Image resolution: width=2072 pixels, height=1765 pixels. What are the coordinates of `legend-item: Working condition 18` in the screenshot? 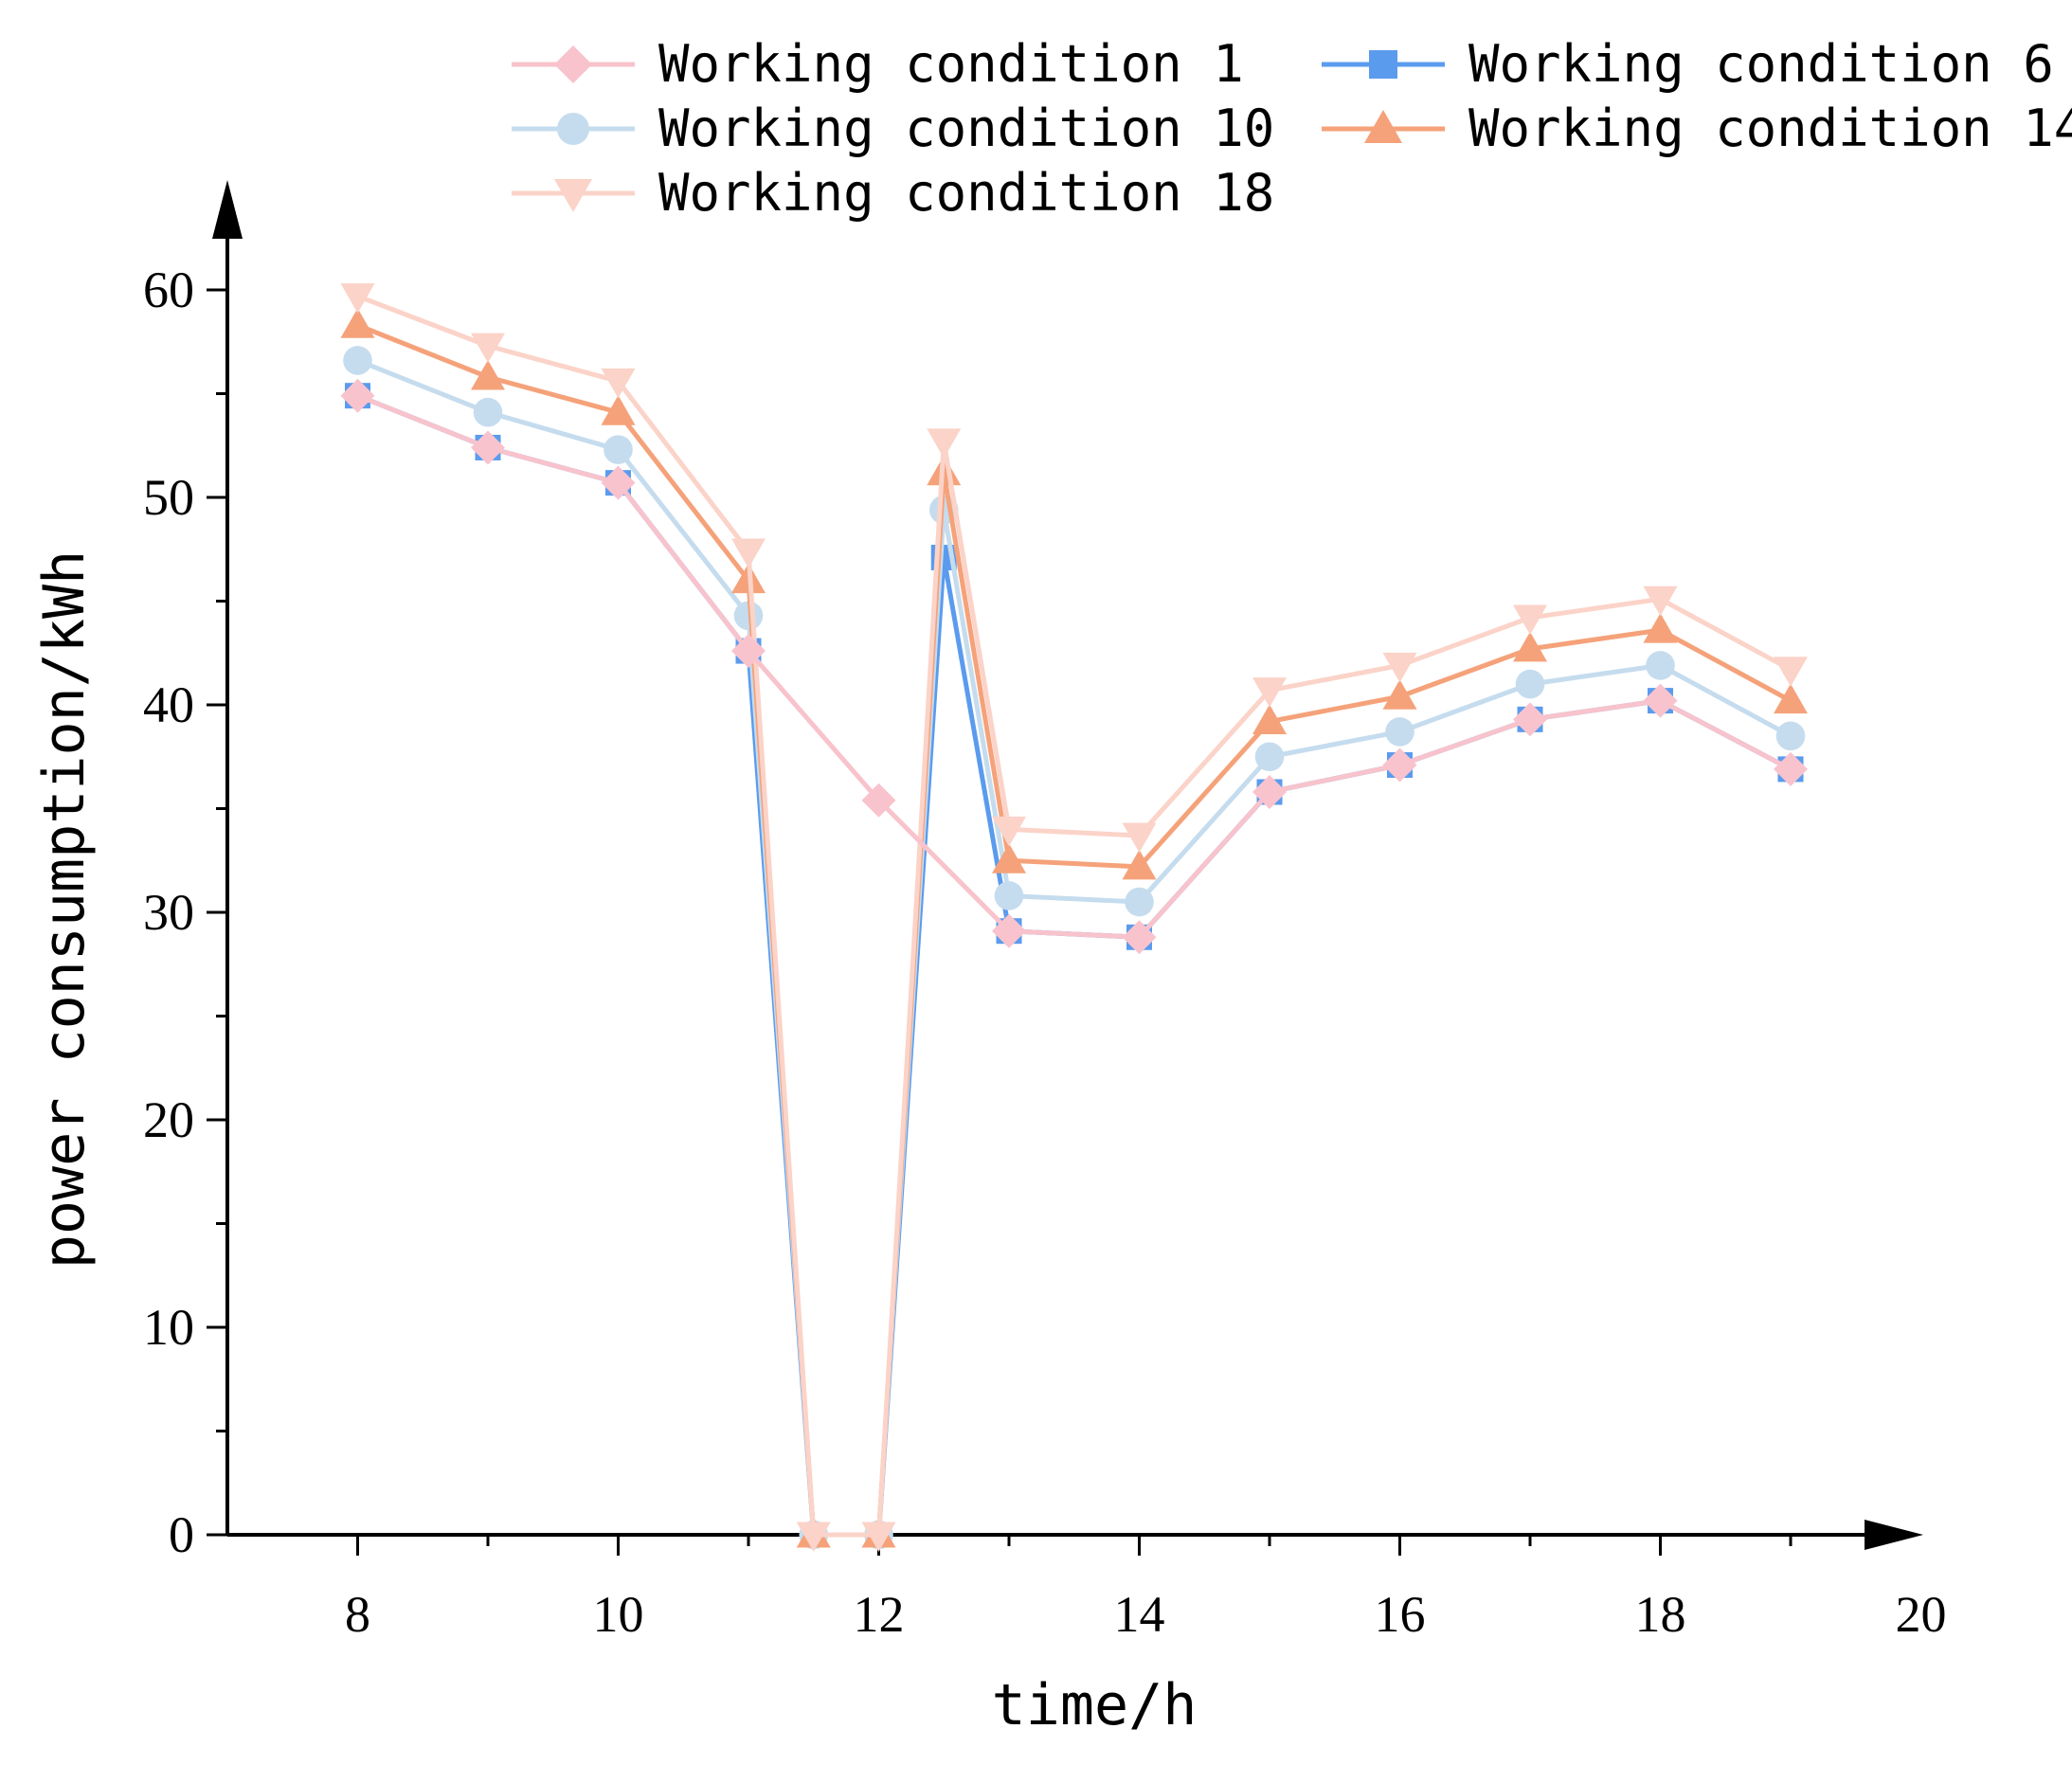 It's located at (893, 193).